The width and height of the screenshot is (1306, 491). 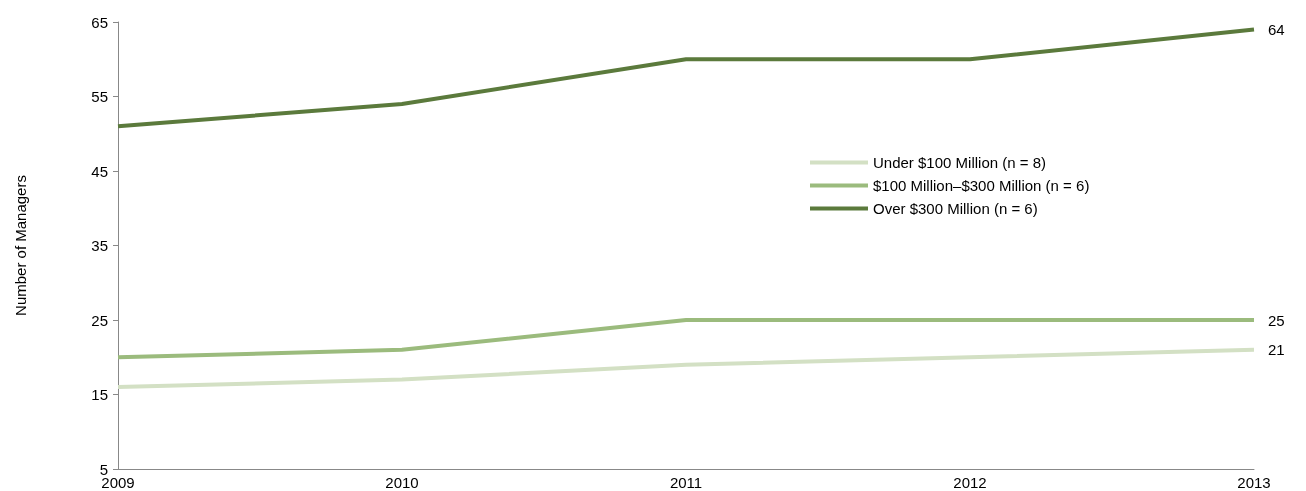 I want to click on x-tick-label: 2012, so click(x=970, y=482).